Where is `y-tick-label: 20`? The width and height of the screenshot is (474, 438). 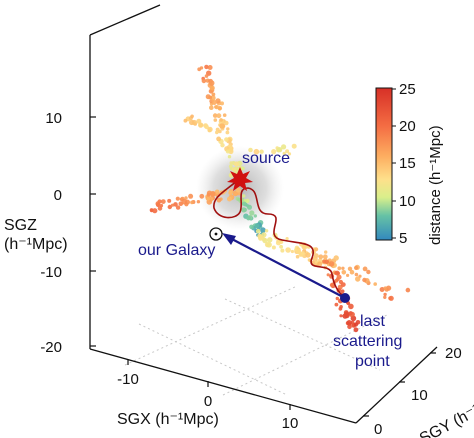 y-tick-label: 20 is located at coordinates (453, 353).